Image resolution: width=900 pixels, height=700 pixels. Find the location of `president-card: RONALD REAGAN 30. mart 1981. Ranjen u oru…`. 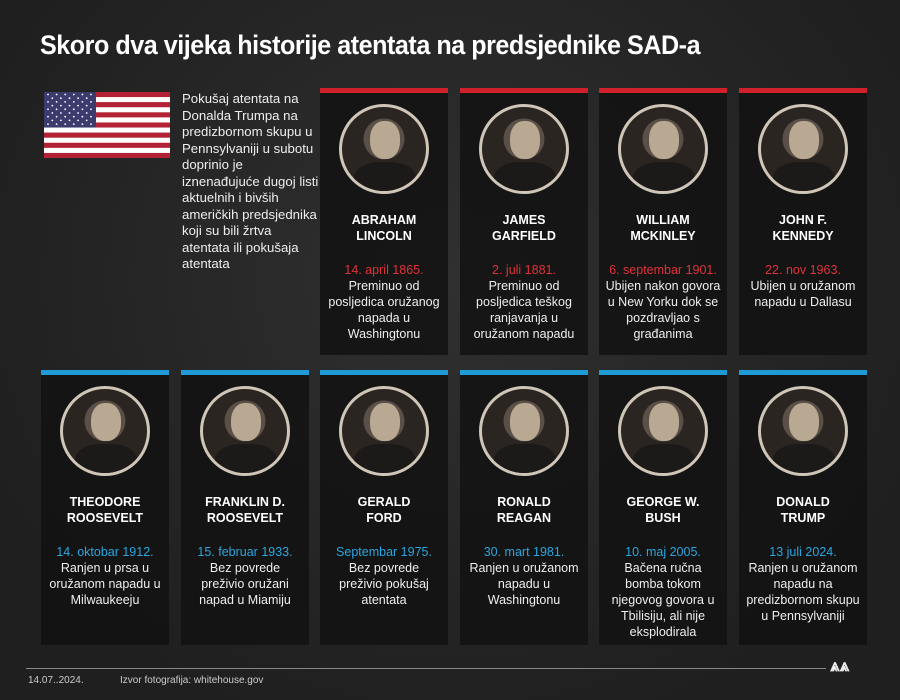

president-card: RONALD REAGAN 30. mart 1981. Ranjen u oru… is located at coordinates (524, 507).